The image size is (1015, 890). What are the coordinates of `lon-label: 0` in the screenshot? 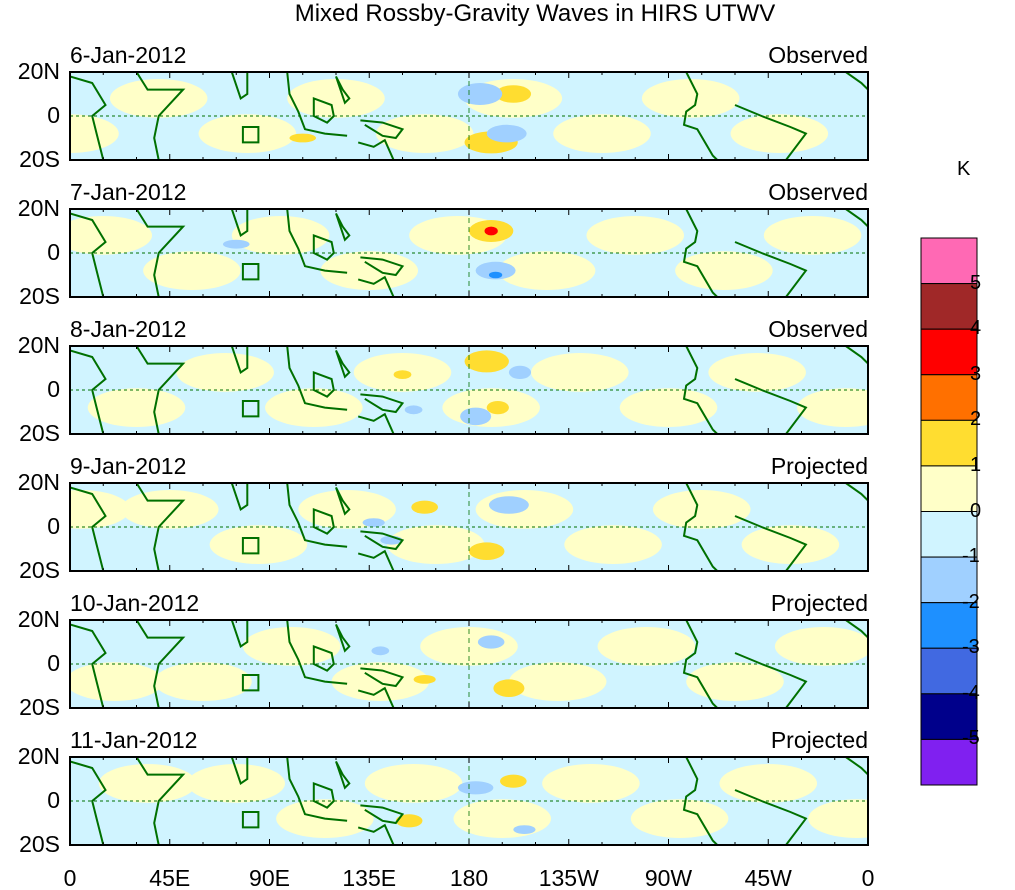 It's located at (868, 877).